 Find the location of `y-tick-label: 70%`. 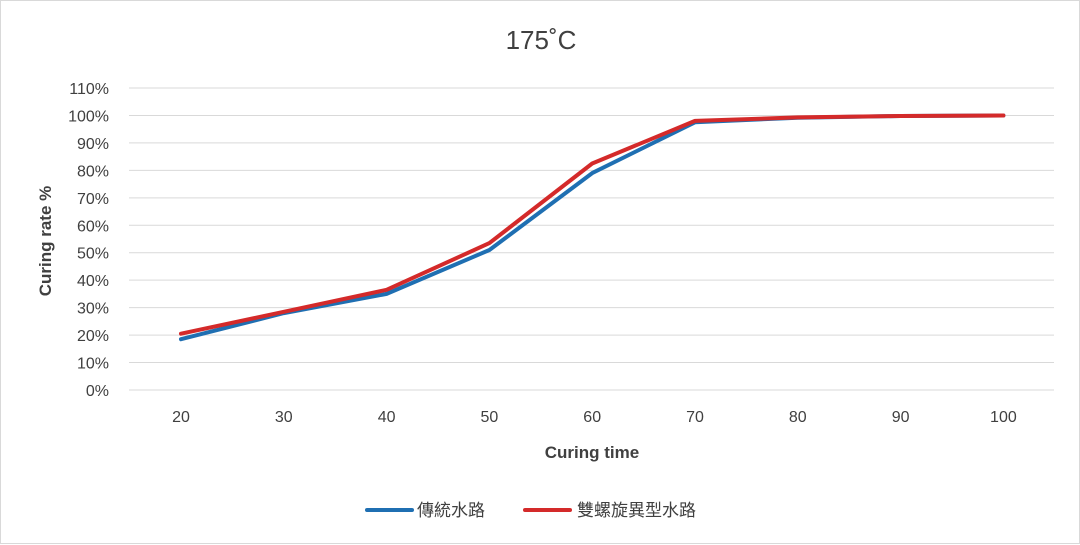

y-tick-label: 70% is located at coordinates (93, 199).